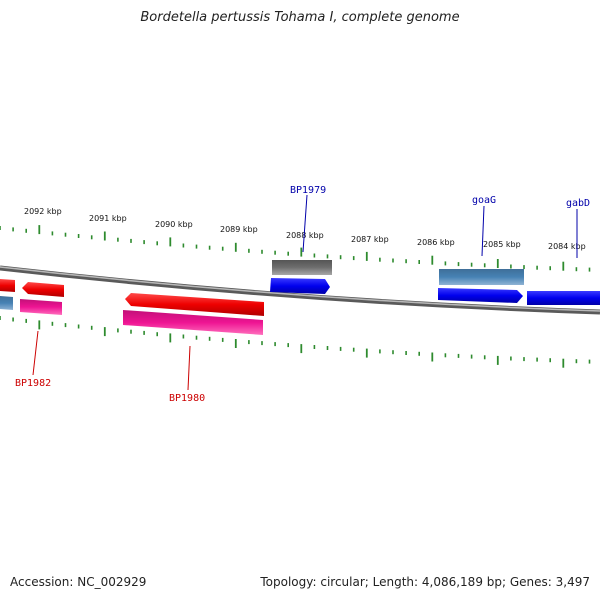  What do you see at coordinates (370, 239) in the screenshot?
I see `scale-label-2087: 2087 kbp` at bounding box center [370, 239].